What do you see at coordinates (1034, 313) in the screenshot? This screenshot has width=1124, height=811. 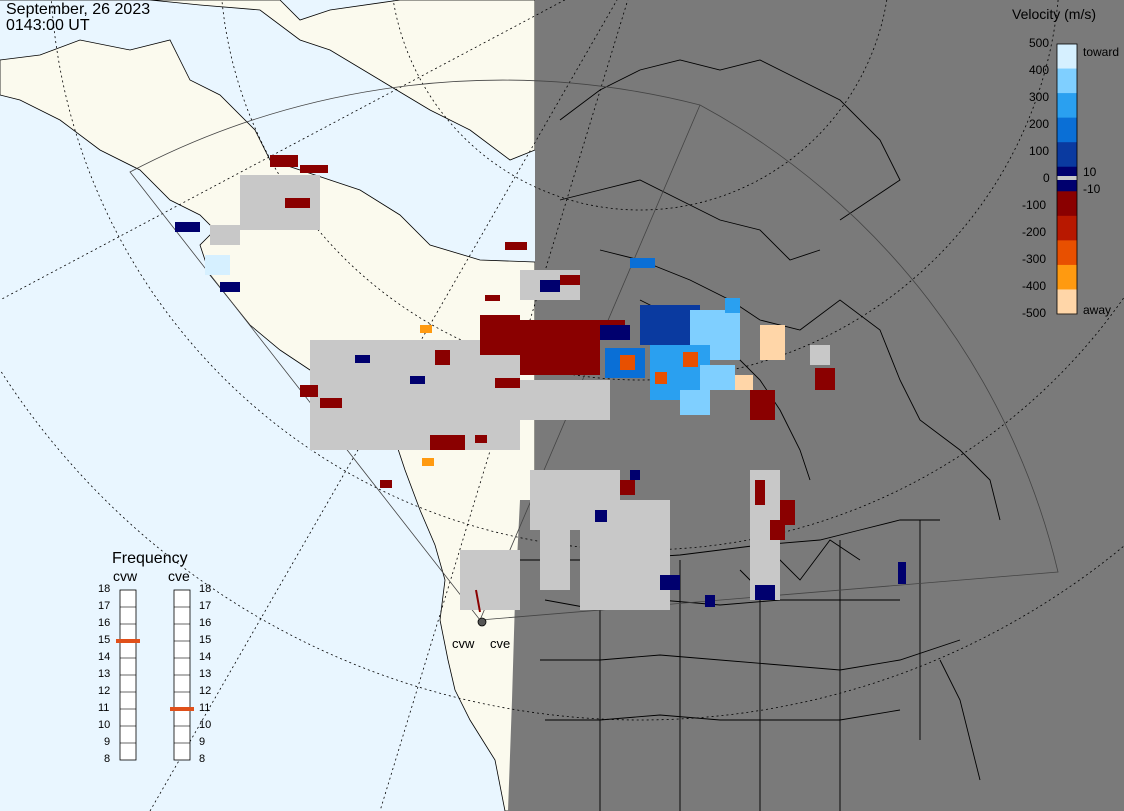 I see `velocity-tick-label: -500` at bounding box center [1034, 313].